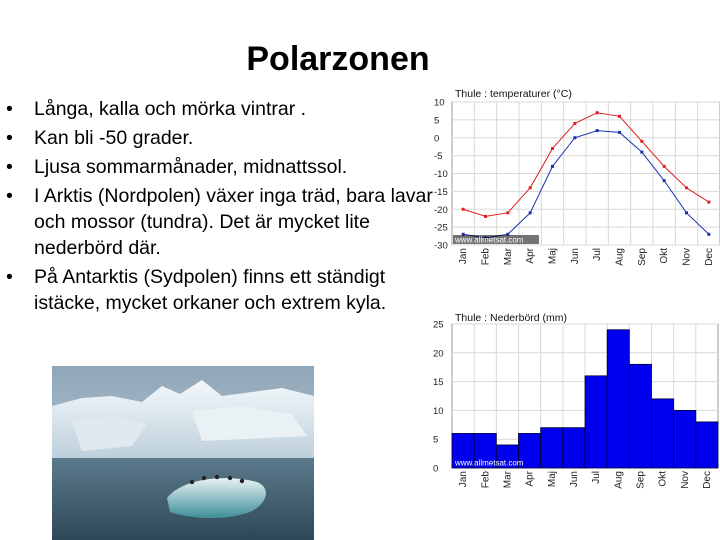 The image size is (720, 540). I want to click on temperature-x-tick: Feb, so click(486, 257).